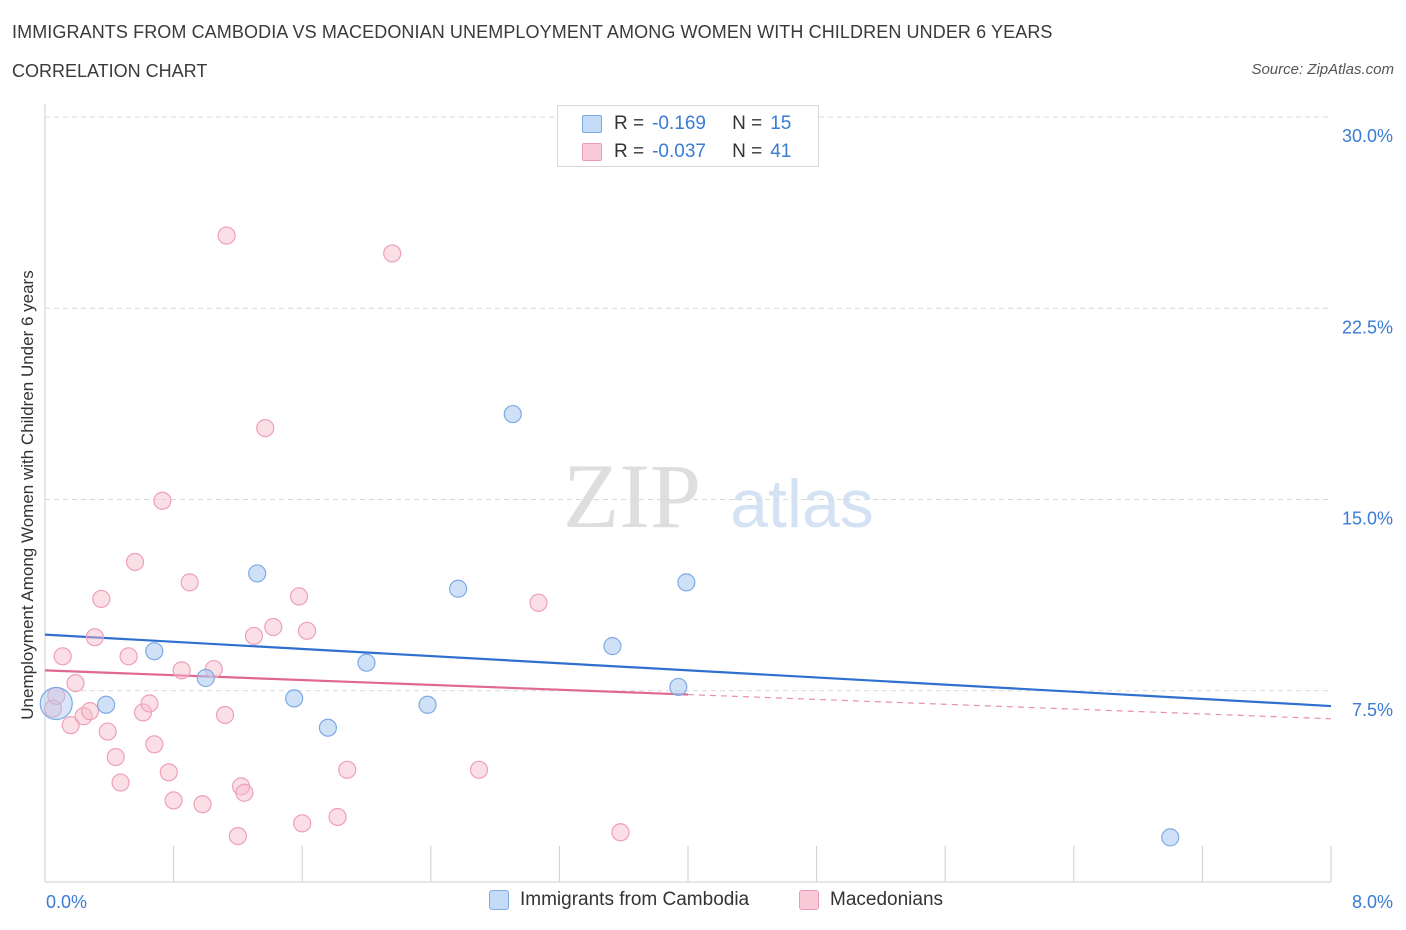 Image resolution: width=1406 pixels, height=930 pixels. I want to click on x-tick-label: 0.0%, so click(66, 902).